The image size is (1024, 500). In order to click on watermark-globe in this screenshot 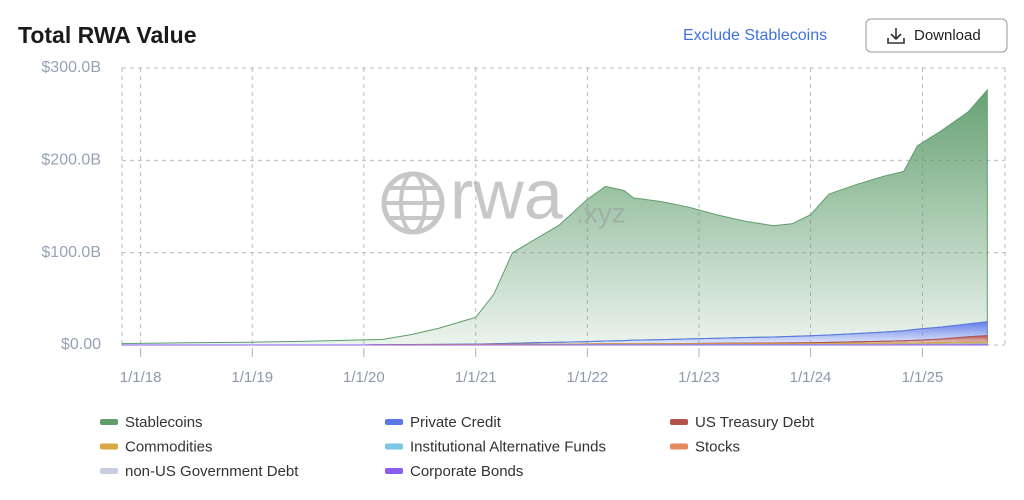, I will do `click(413, 203)`.